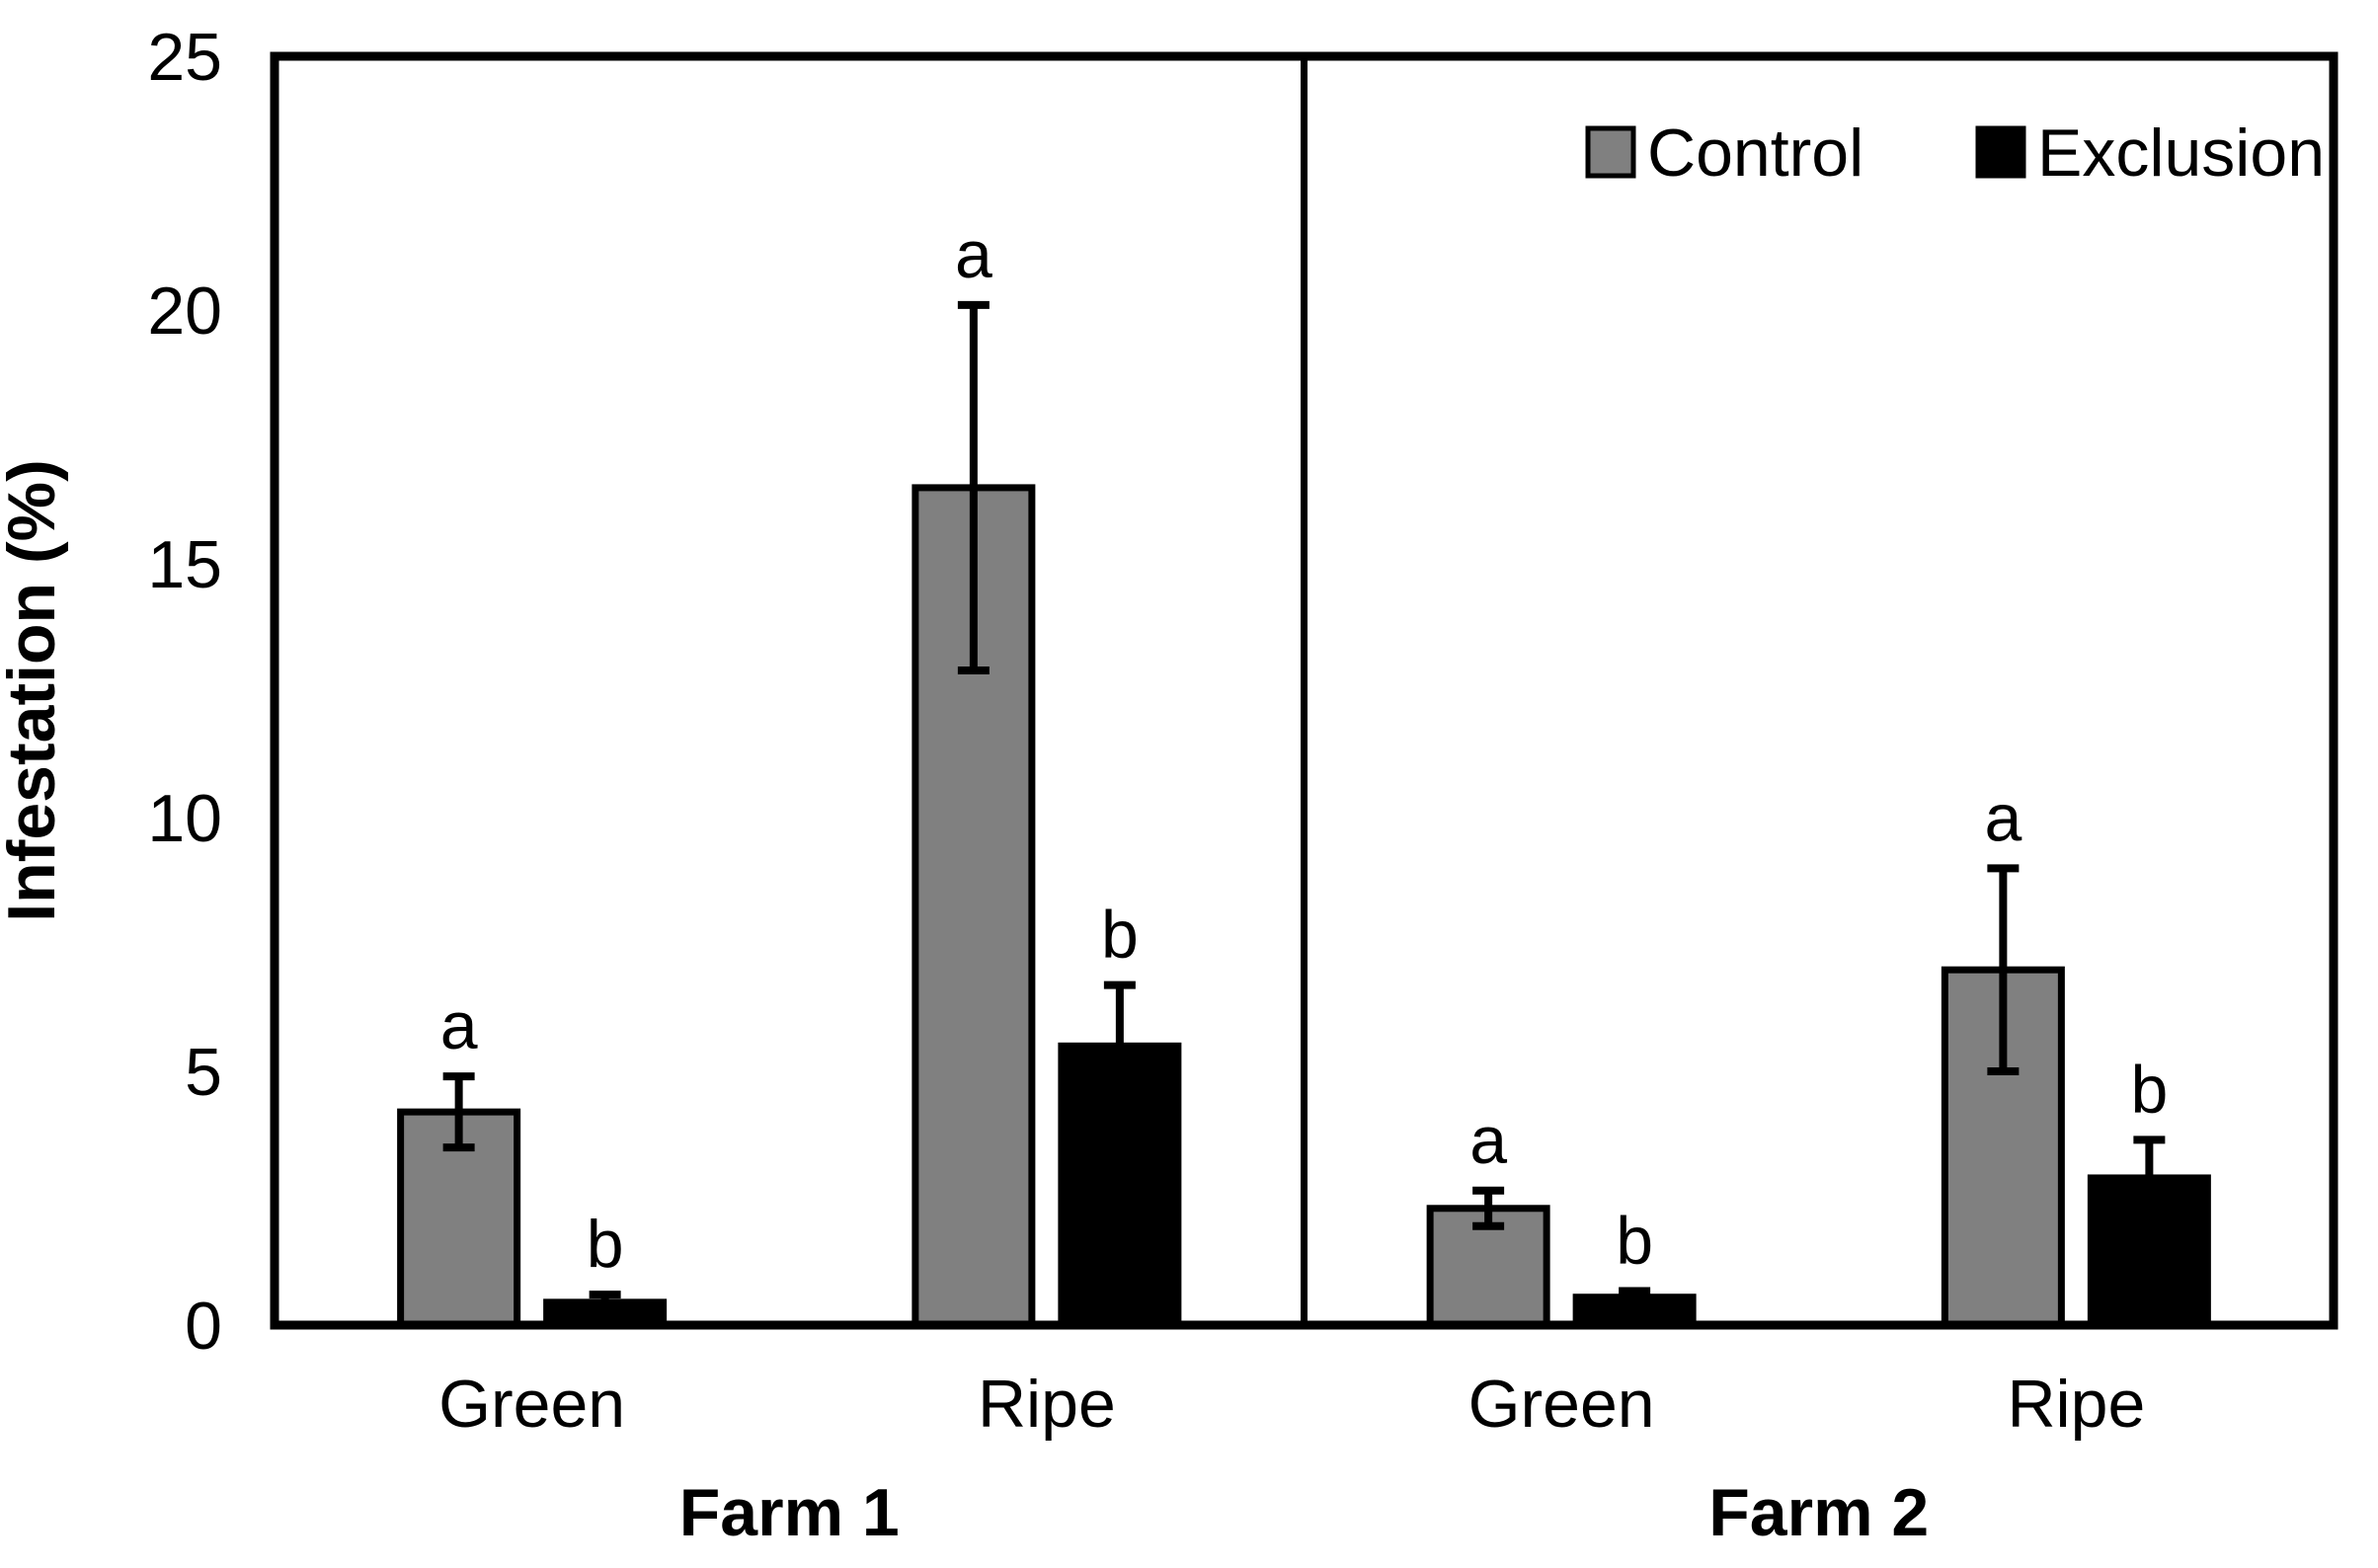  I want to click on x-category-label-farm-1-ripe: Ripe, so click(1047, 1404).